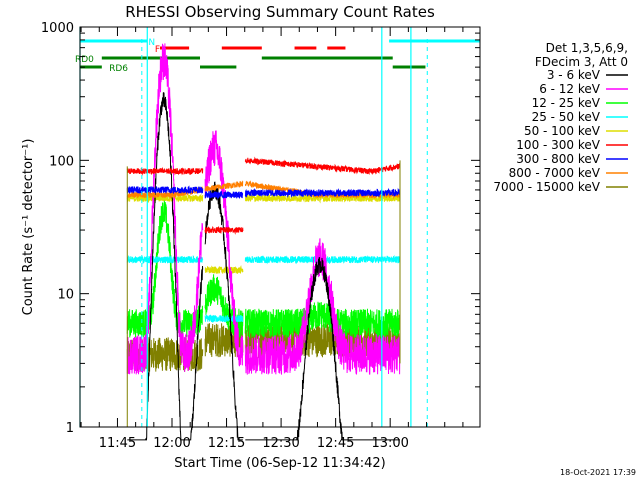 The height and width of the screenshot is (480, 640). What do you see at coordinates (171, 443) in the screenshot?
I see `x-tick-label: 12:00` at bounding box center [171, 443].